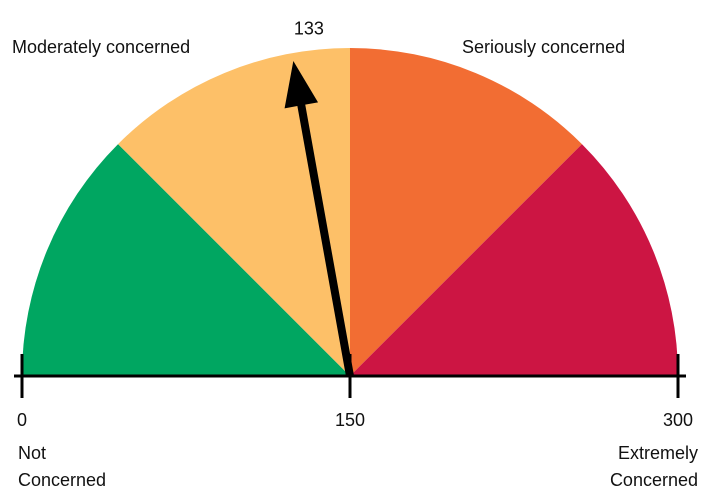 Image resolution: width=716 pixels, height=494 pixels. I want to click on segment-label: Extremely Concerned, so click(653, 466).